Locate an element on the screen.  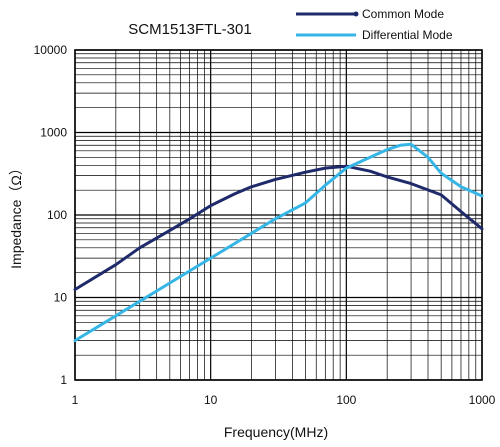
legend-marker-common-mode is located at coordinates (356, 14).